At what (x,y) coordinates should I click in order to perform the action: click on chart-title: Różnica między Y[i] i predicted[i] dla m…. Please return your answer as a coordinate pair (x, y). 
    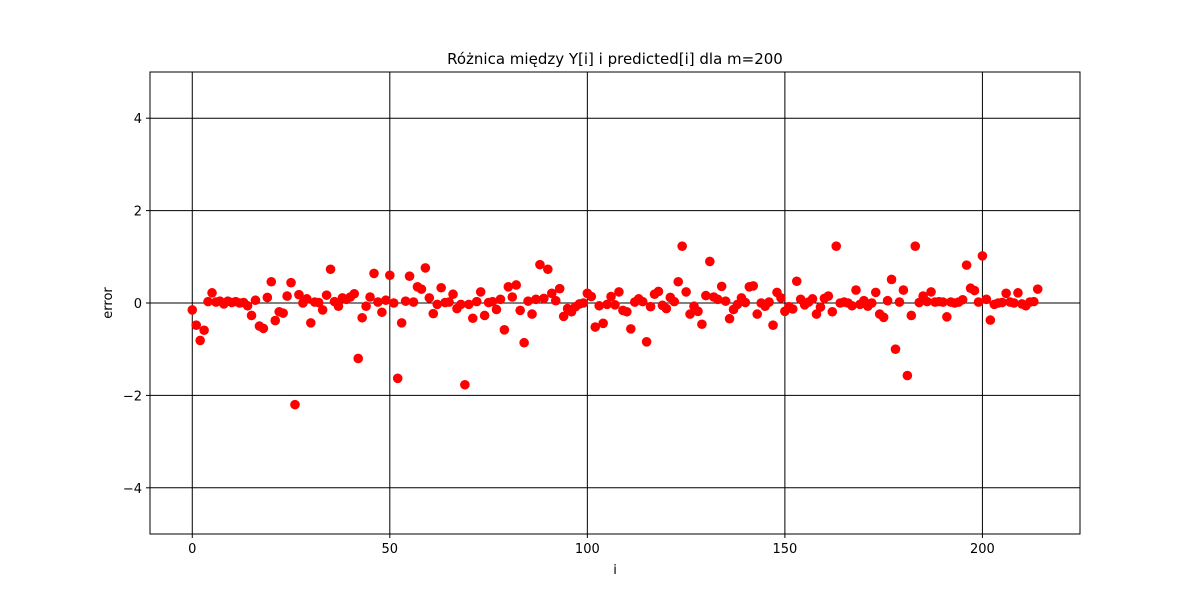
    Looking at the image, I should click on (615, 59).